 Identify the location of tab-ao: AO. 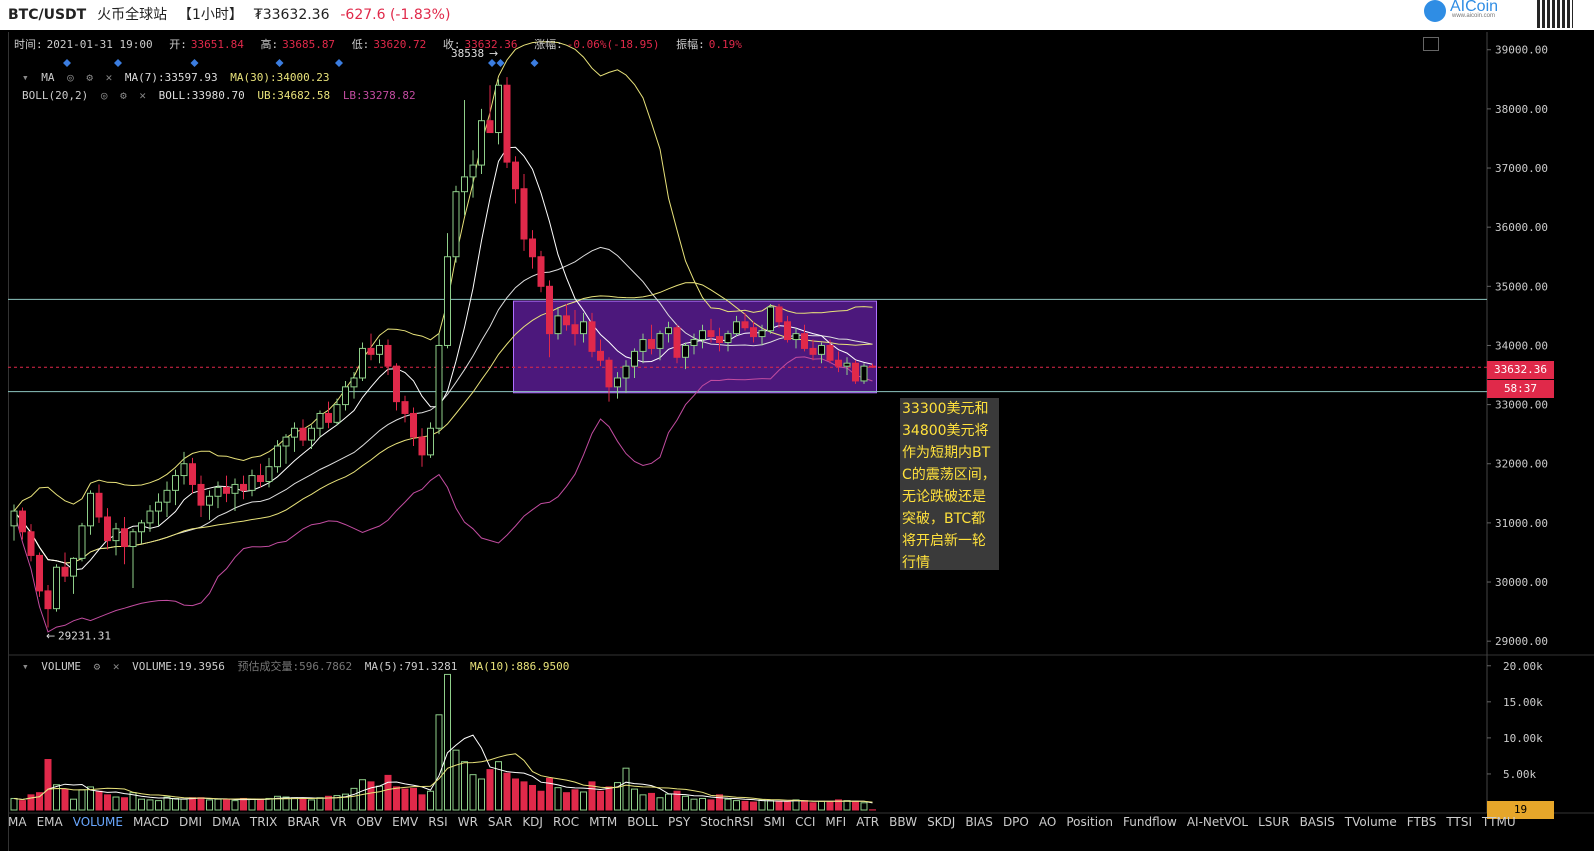
(1047, 822).